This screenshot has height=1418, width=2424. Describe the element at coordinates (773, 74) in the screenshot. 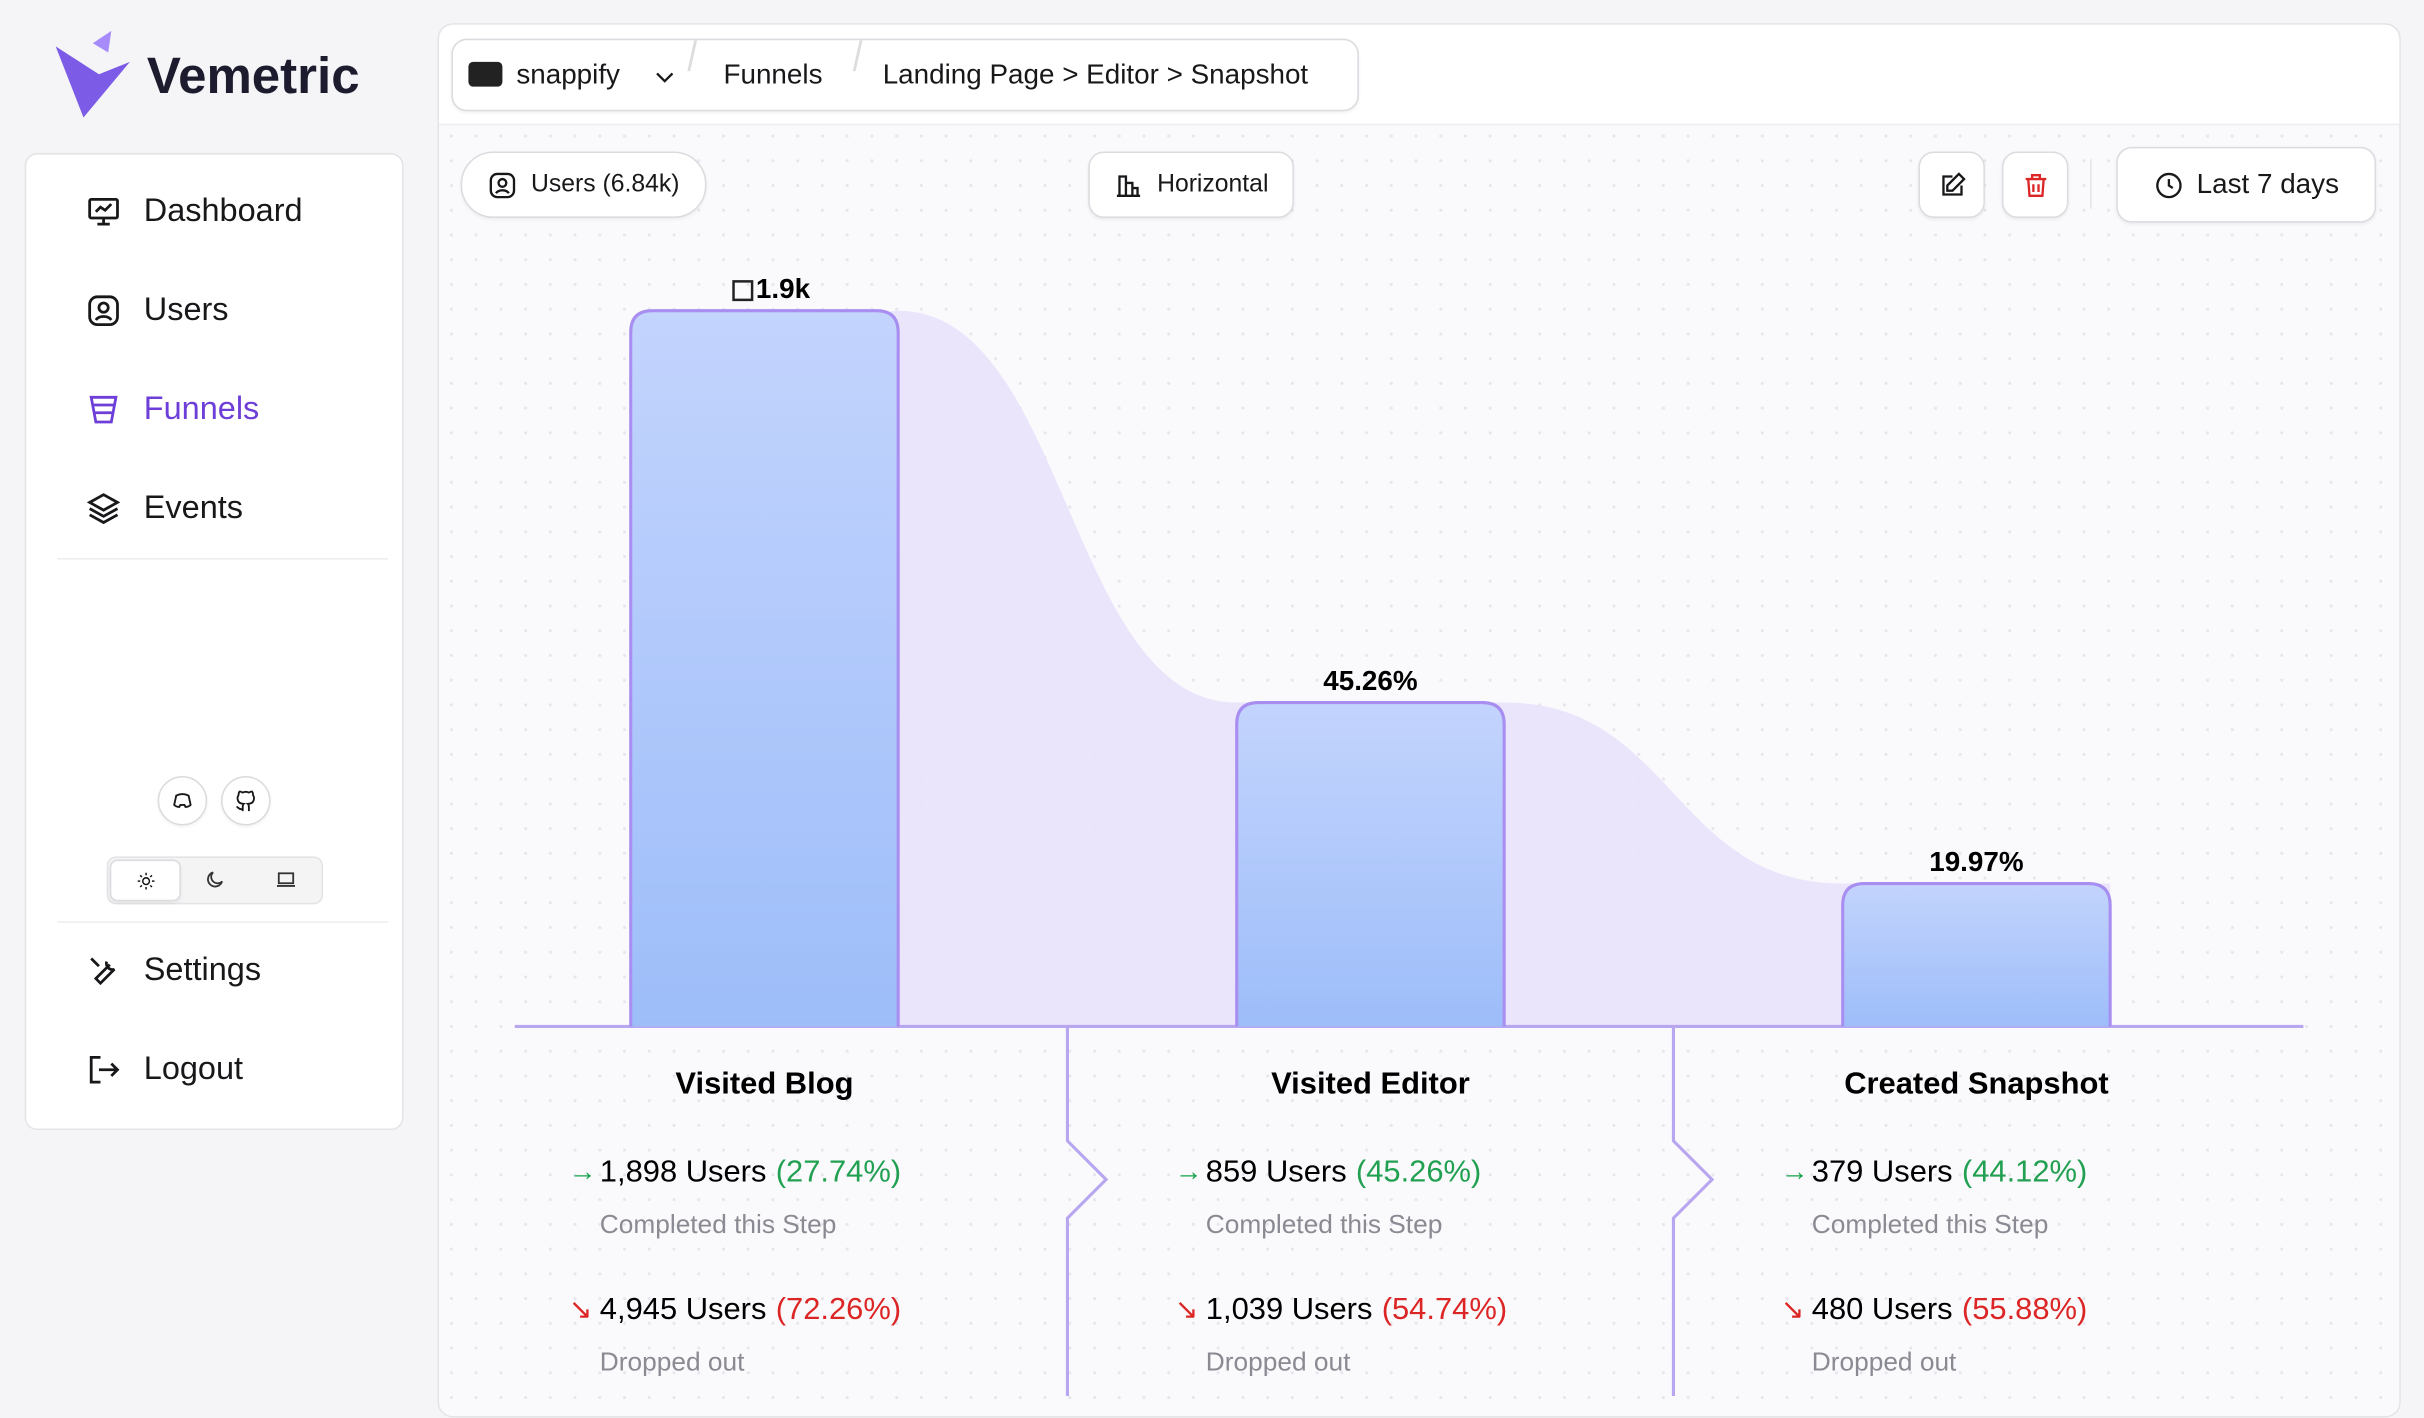

I see `breadcrumb-item: Funnels` at that location.